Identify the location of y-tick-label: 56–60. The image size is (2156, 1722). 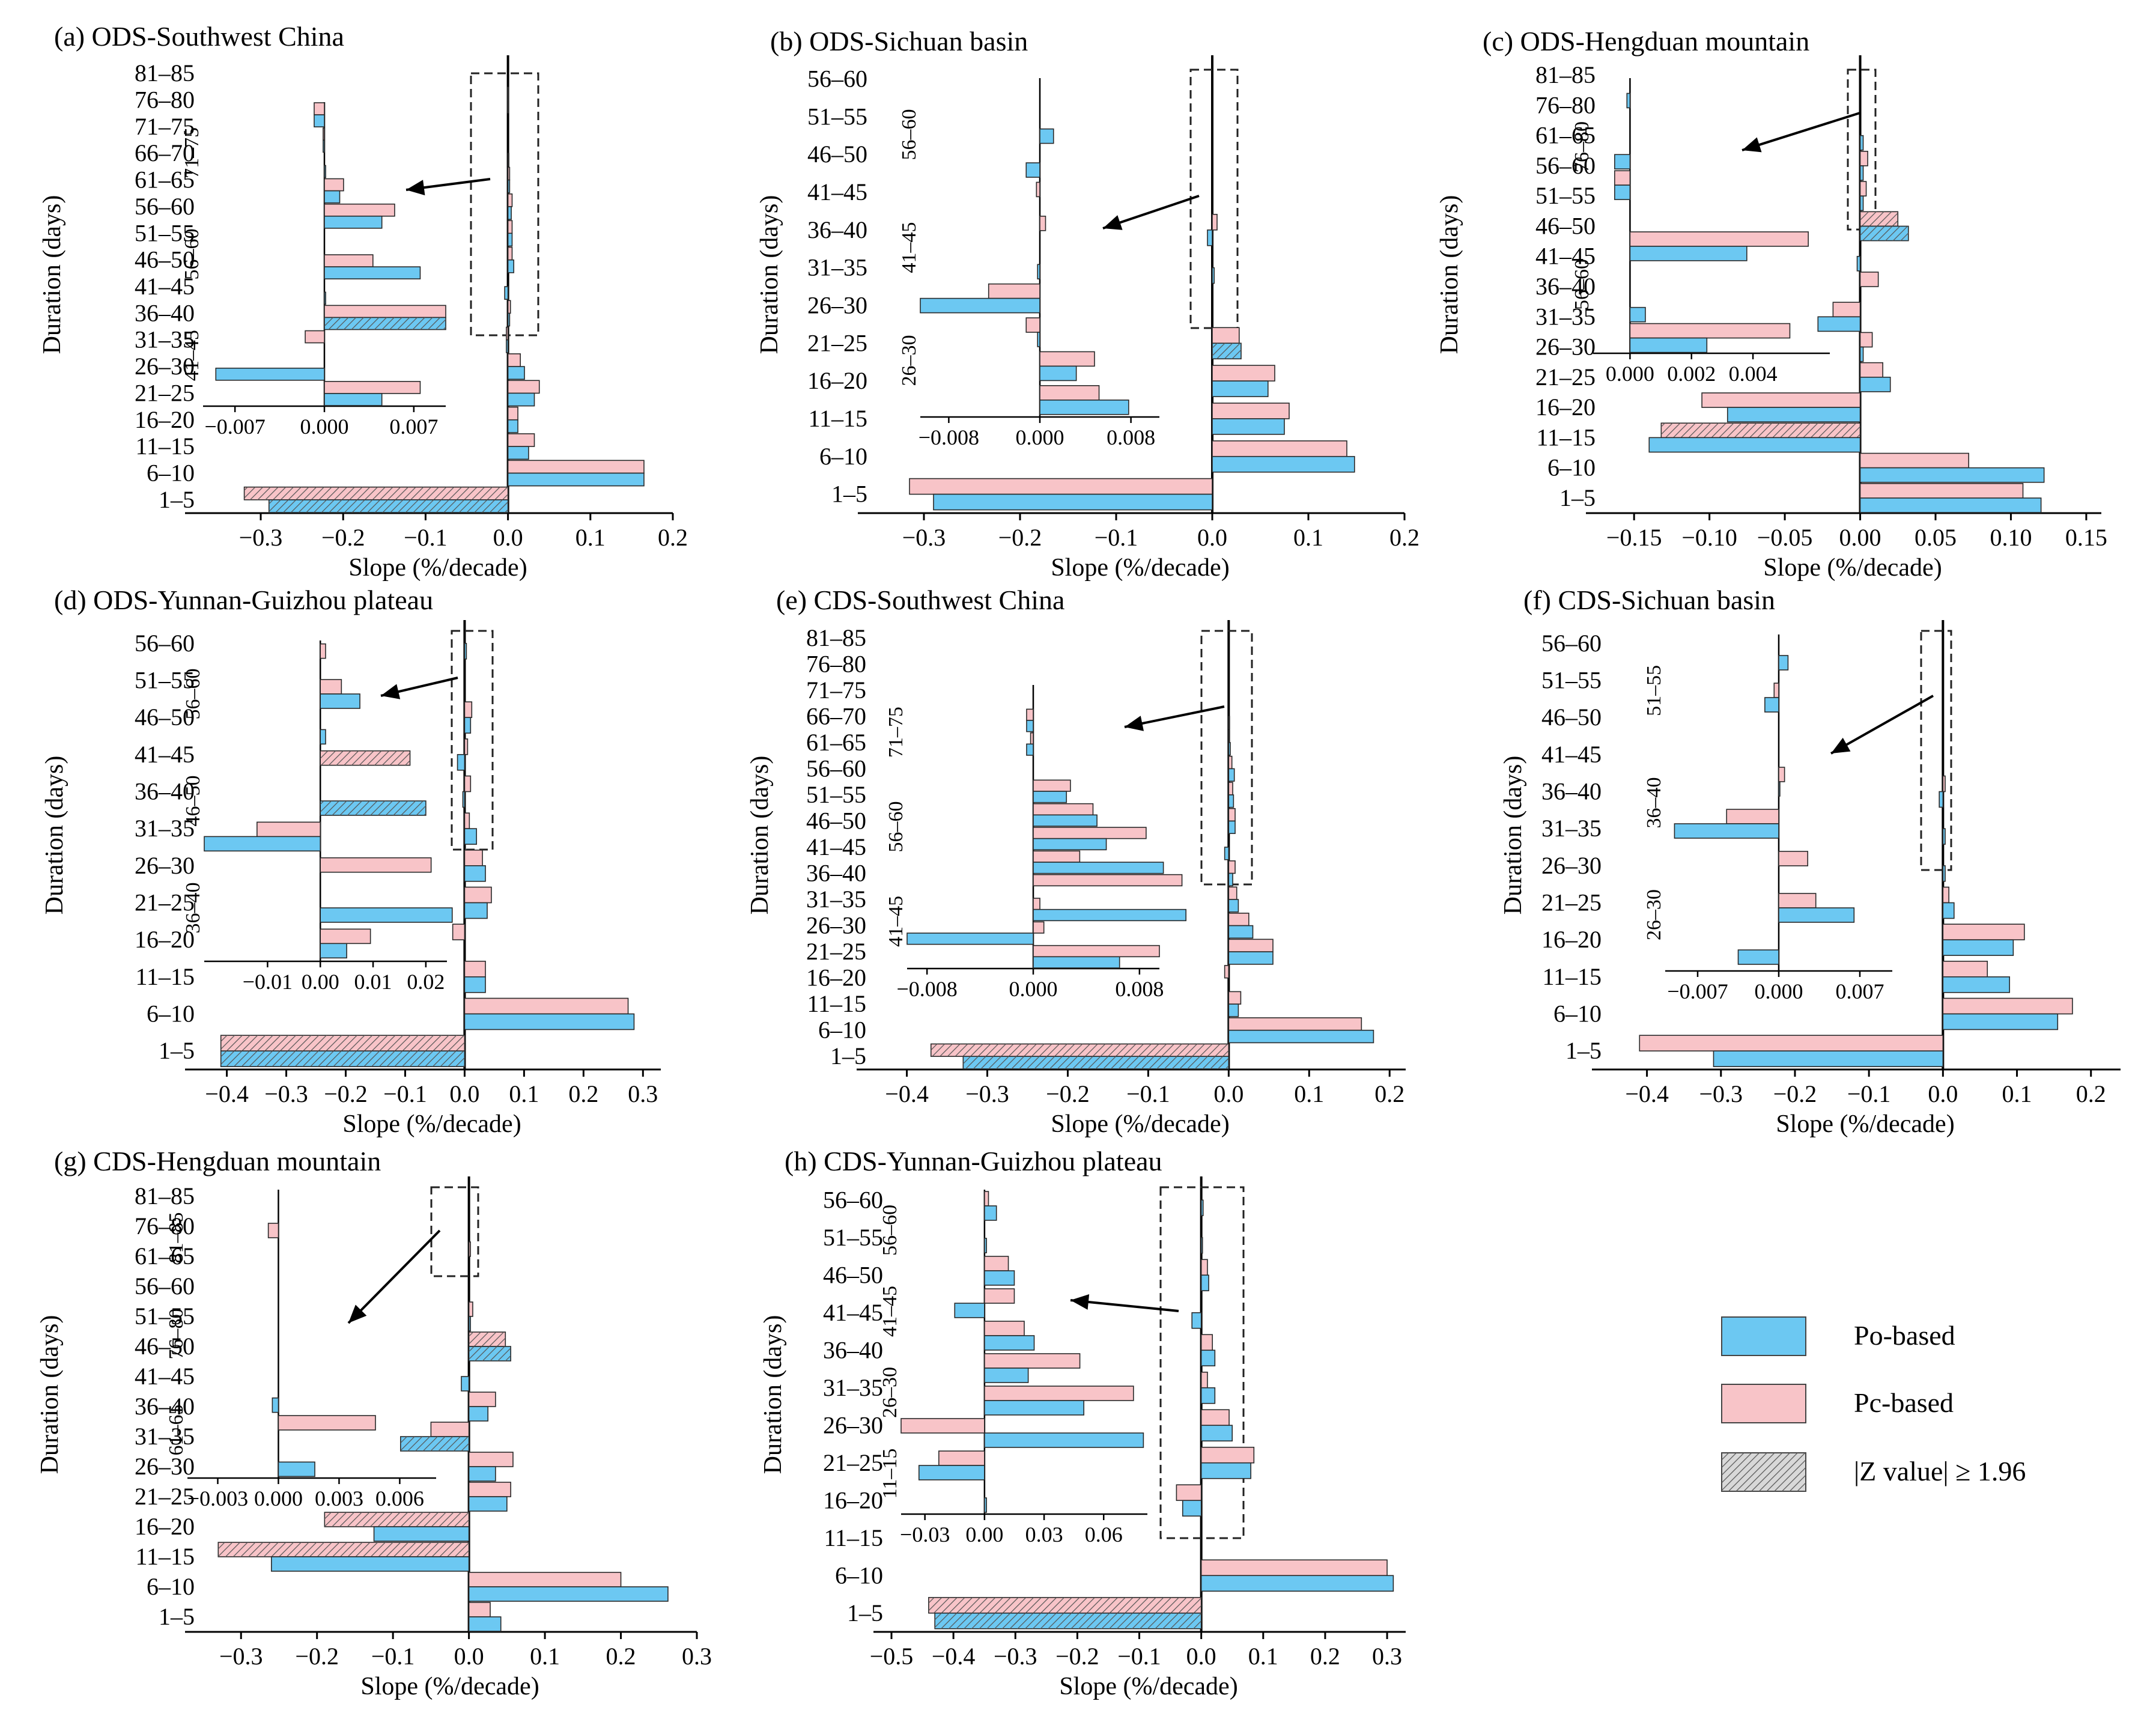
(1571, 643).